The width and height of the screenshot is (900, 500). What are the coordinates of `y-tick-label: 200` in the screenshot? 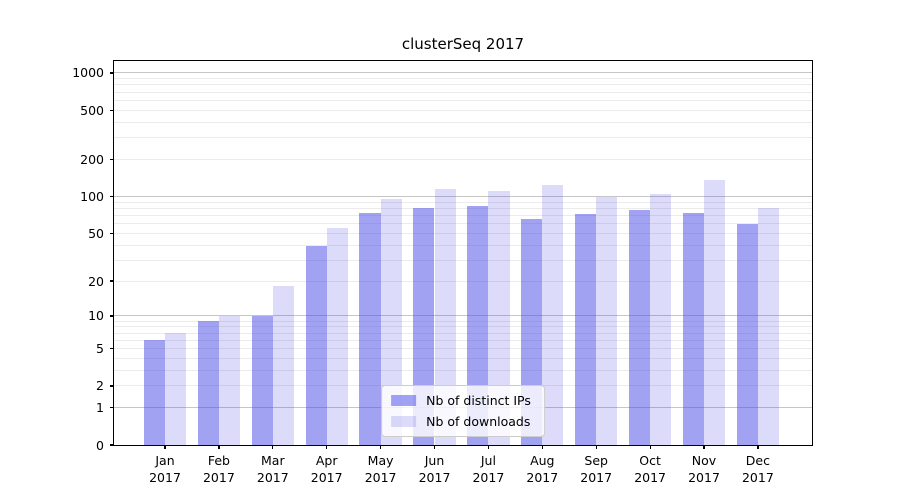 It's located at (92, 159).